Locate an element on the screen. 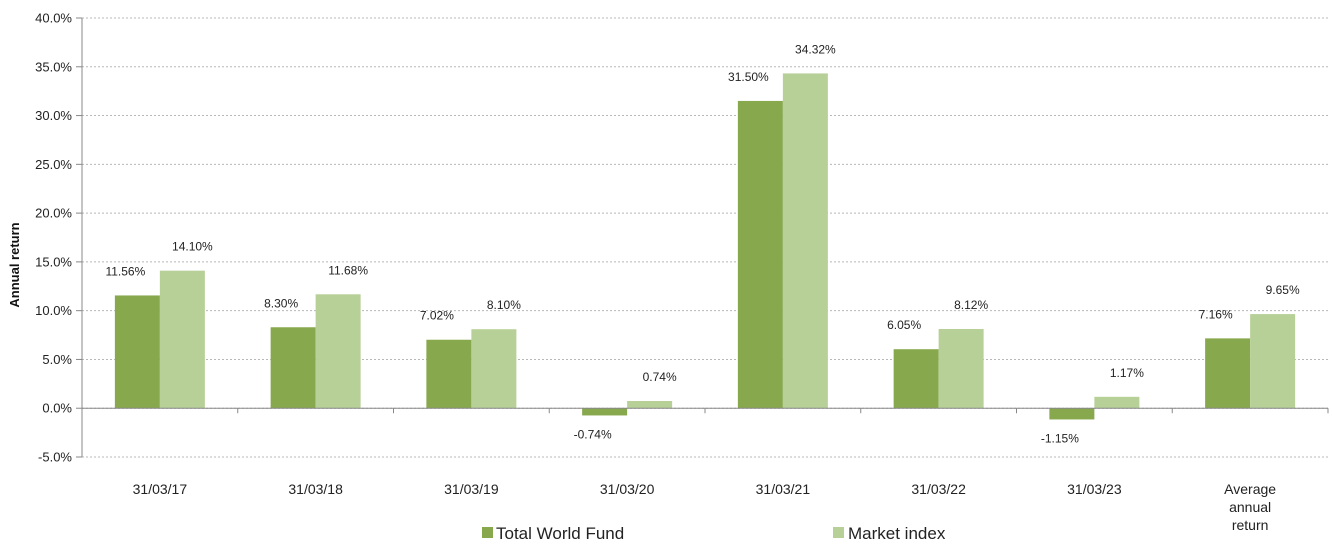 The height and width of the screenshot is (545, 1332). x-category-label-line: annual is located at coordinates (1250, 507).